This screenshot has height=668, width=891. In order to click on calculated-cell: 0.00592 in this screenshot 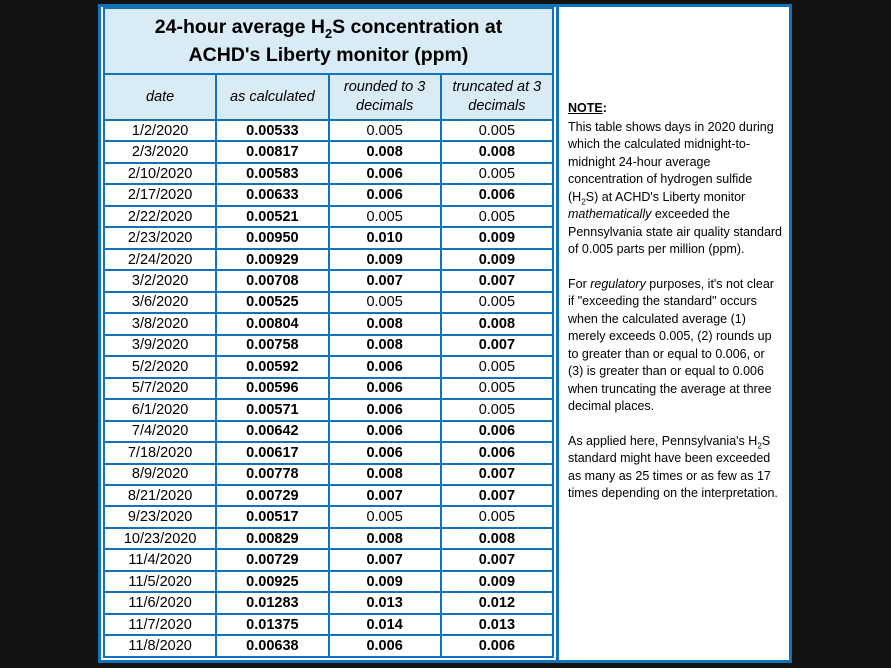, I will do `click(272, 367)`.